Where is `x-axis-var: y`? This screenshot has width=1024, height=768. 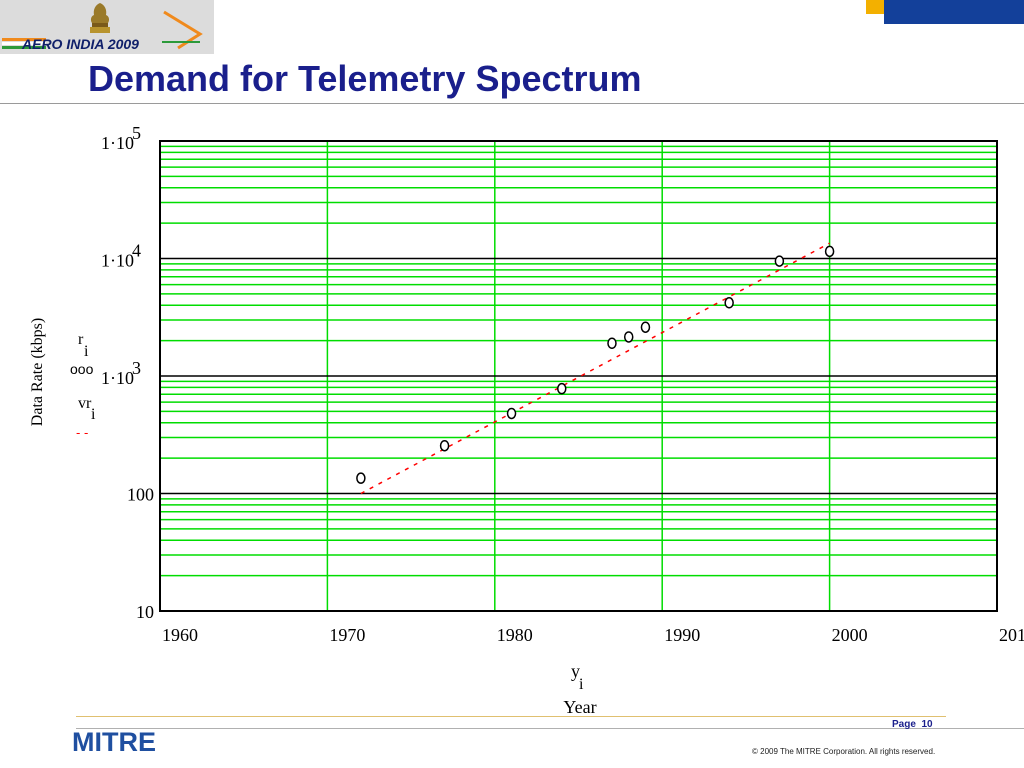
x-axis-var: y is located at coordinates (575, 671).